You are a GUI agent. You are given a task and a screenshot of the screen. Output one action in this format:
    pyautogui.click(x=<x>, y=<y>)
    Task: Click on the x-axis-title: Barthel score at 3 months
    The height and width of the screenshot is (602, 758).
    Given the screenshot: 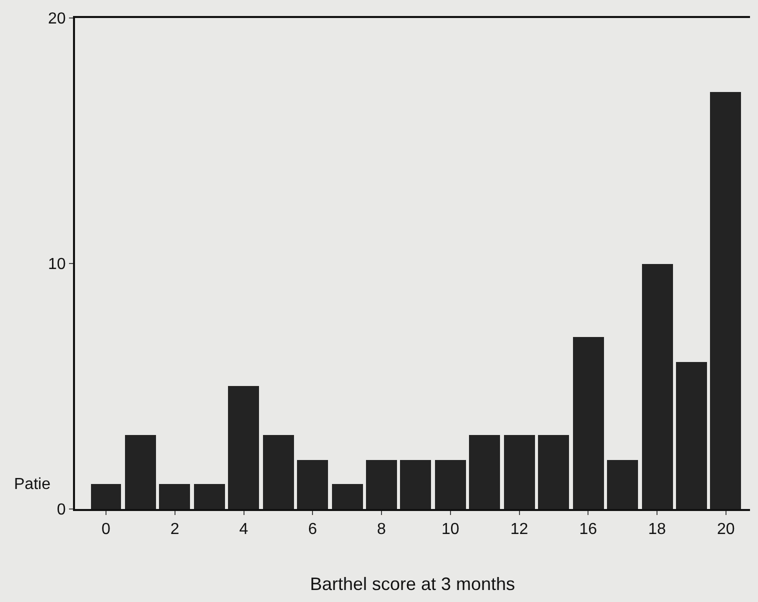 What is the action you would take?
    pyautogui.click(x=413, y=584)
    